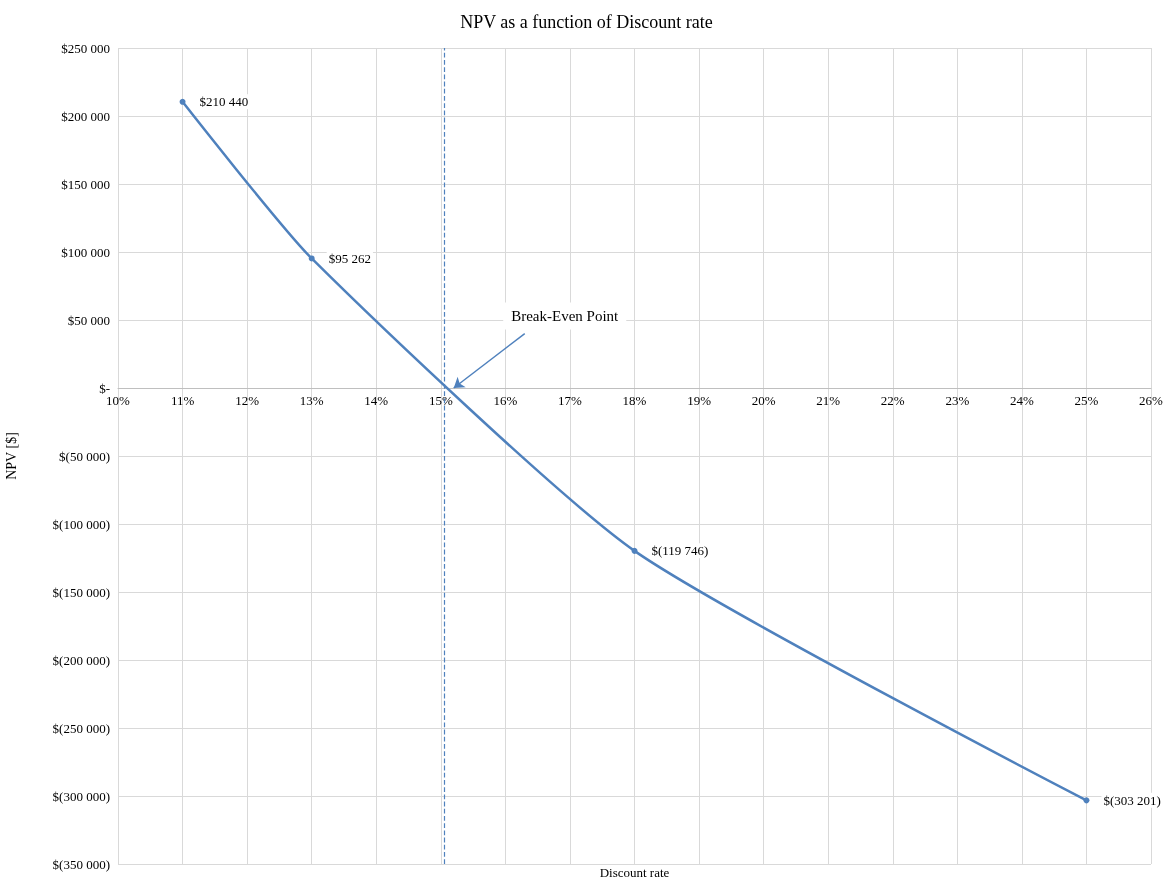 This screenshot has width=1173, height=886. What do you see at coordinates (349, 258) in the screenshot?
I see `data-label: $95 262` at bounding box center [349, 258].